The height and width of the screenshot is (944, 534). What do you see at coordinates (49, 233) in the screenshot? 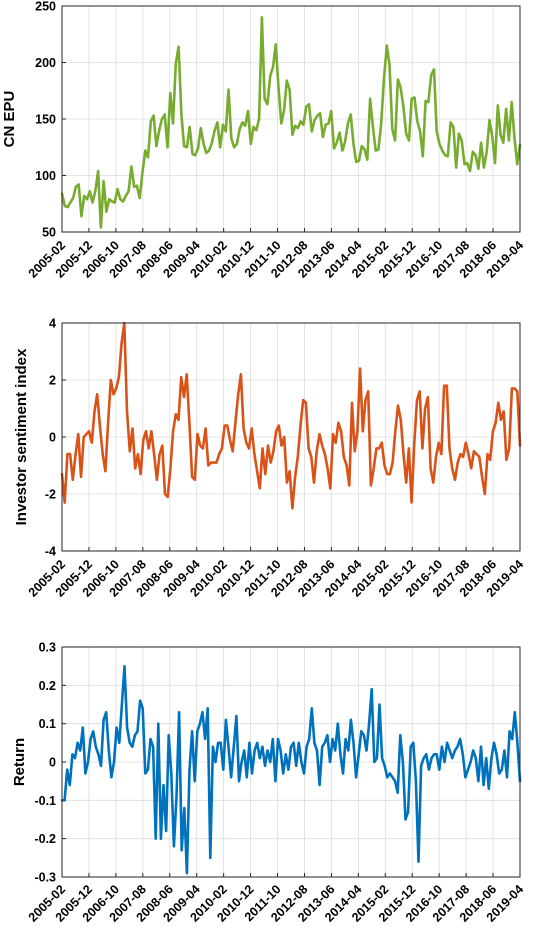
I see `y-tick-label: 50` at bounding box center [49, 233].